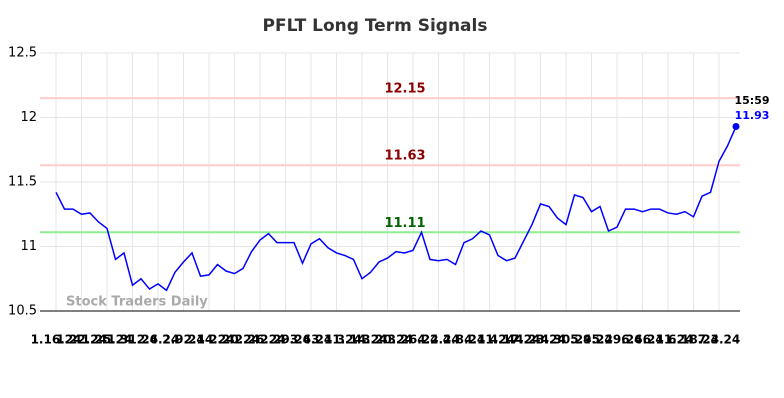 Image resolution: width=784 pixels, height=398 pixels. What do you see at coordinates (28, 246) in the screenshot?
I see `y-tick-label: 11` at bounding box center [28, 246].